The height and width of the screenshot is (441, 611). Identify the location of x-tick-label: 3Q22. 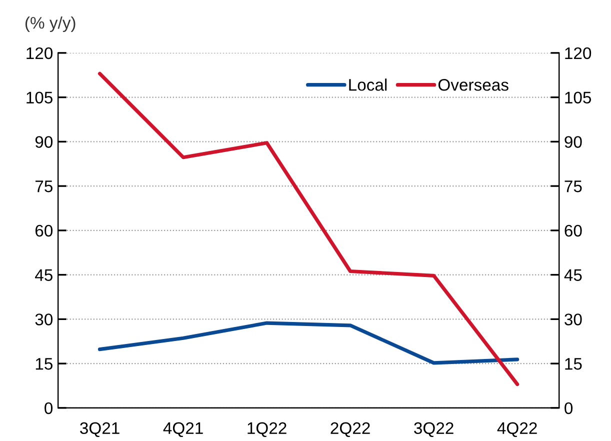
(434, 430).